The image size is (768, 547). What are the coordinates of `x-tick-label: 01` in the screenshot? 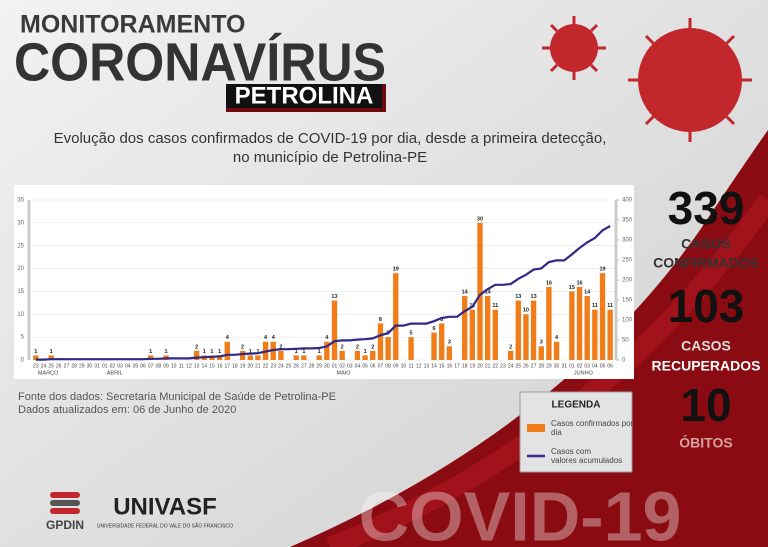 It's located at (105, 366).